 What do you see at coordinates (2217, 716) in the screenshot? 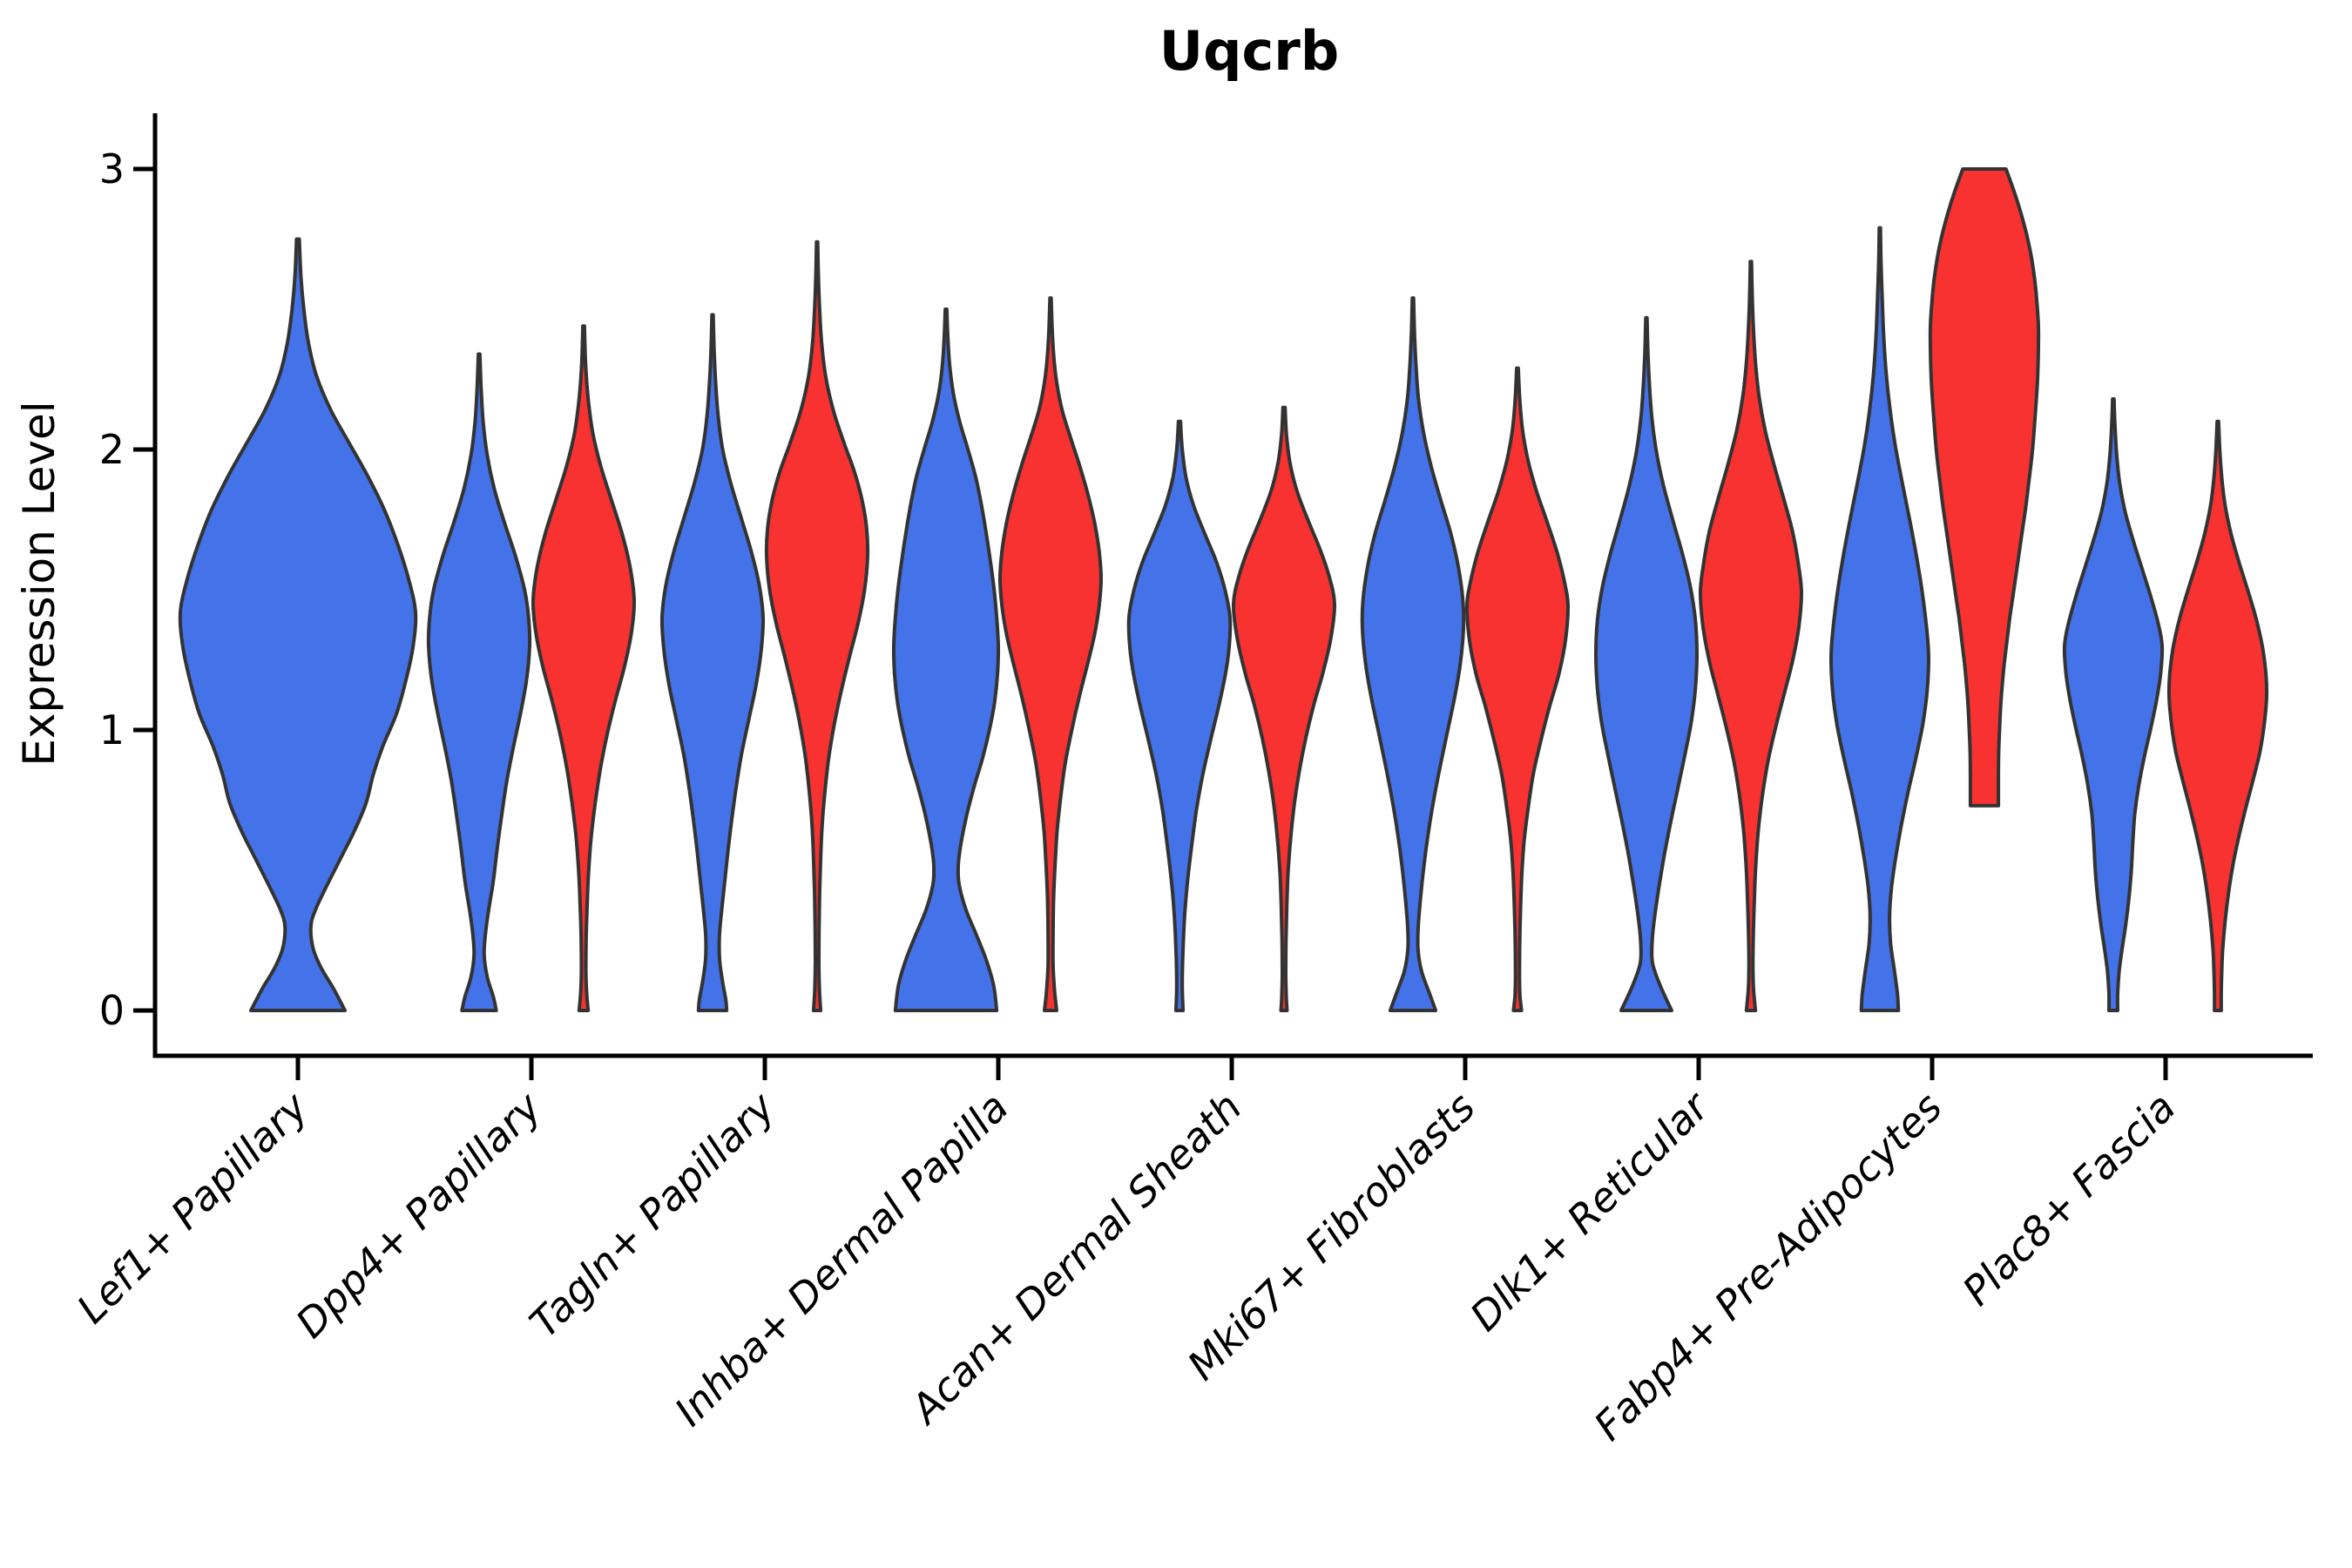
I see `violin-plac8-fascia-red` at bounding box center [2217, 716].